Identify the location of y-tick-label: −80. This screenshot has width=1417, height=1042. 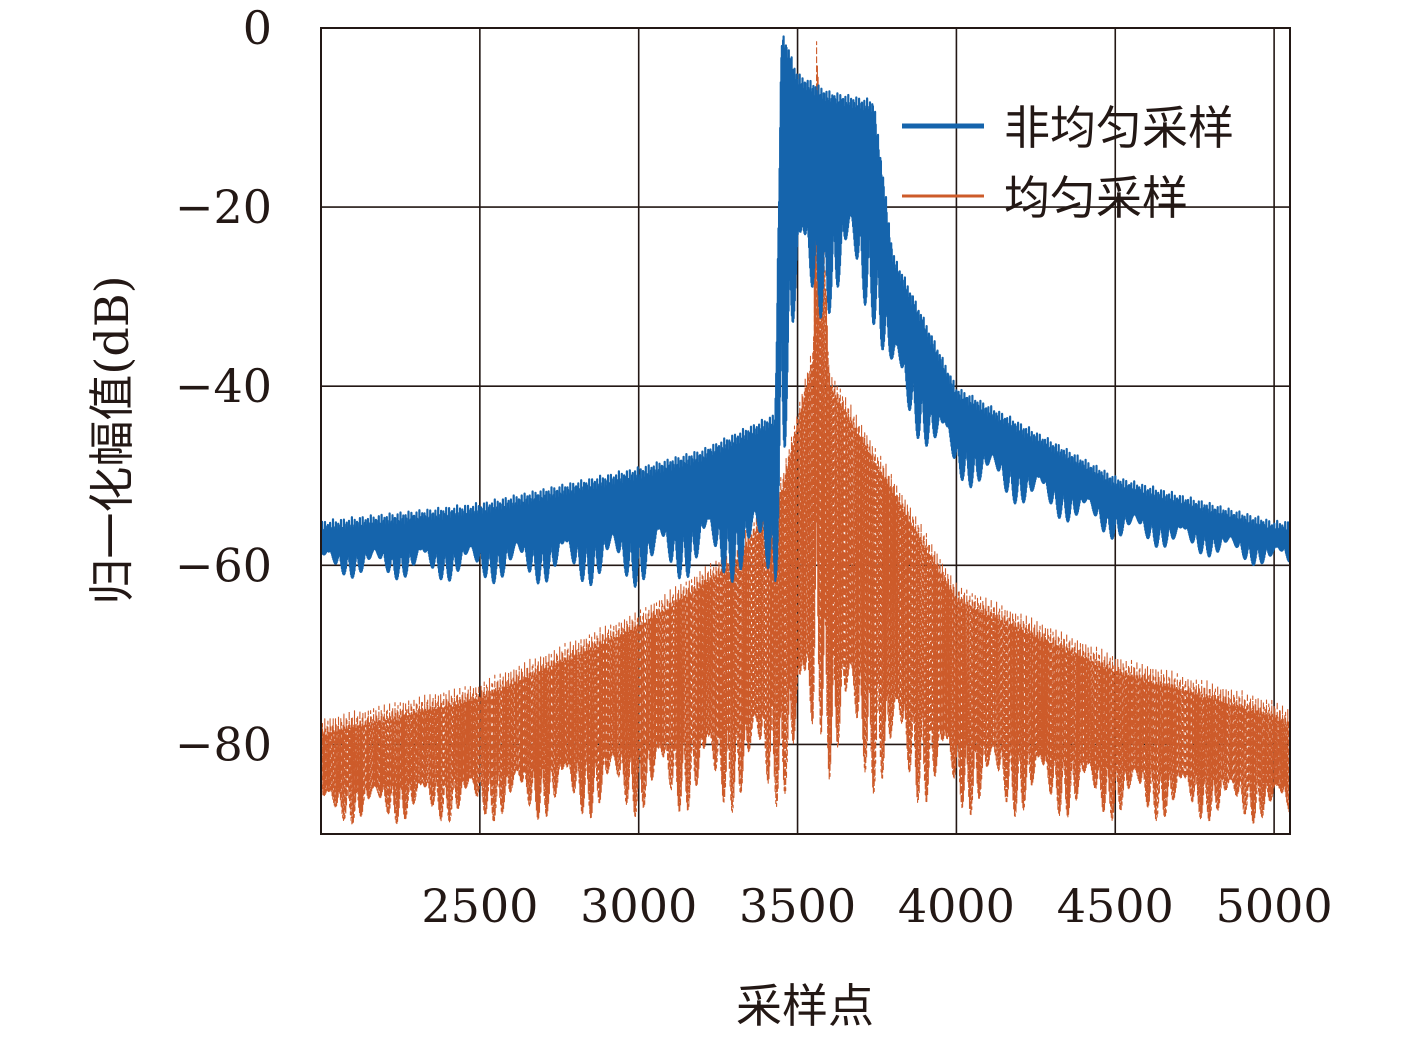
(223, 744).